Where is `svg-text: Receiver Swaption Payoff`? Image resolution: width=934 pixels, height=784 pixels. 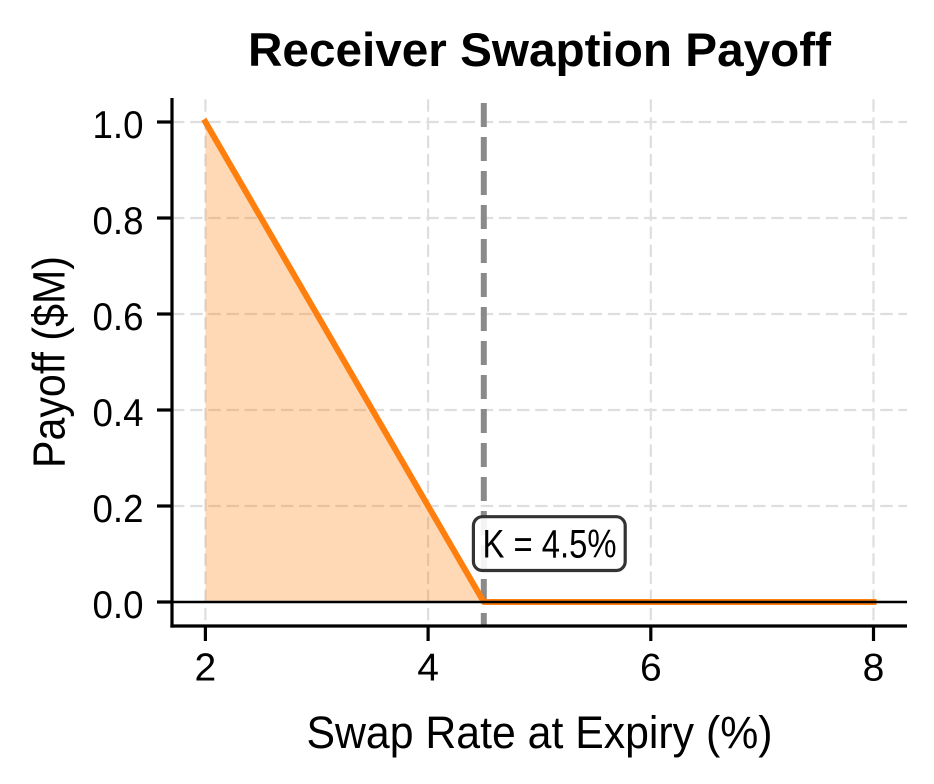
svg-text: Receiver Swaption Payoff is located at coordinates (539, 50).